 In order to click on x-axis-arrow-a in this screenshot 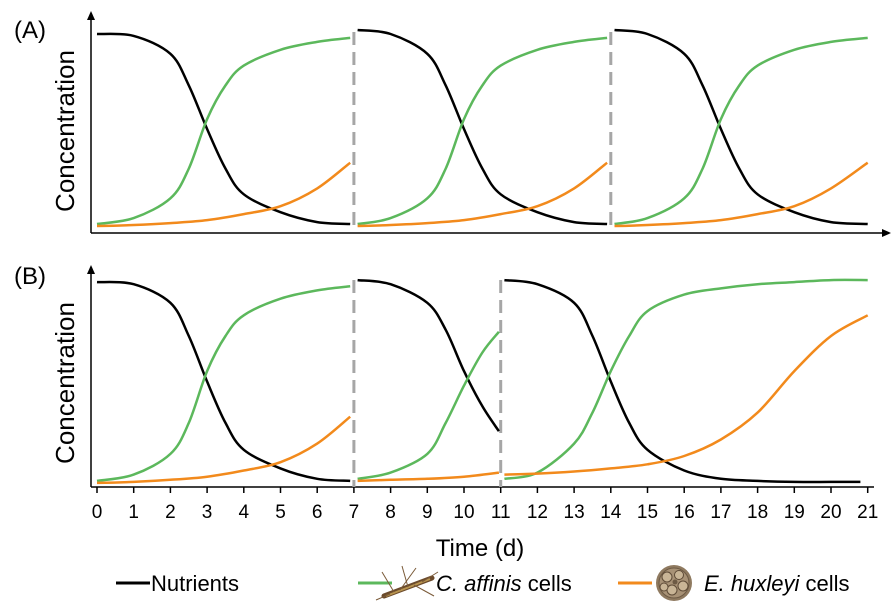, I will do `click(886, 233)`.